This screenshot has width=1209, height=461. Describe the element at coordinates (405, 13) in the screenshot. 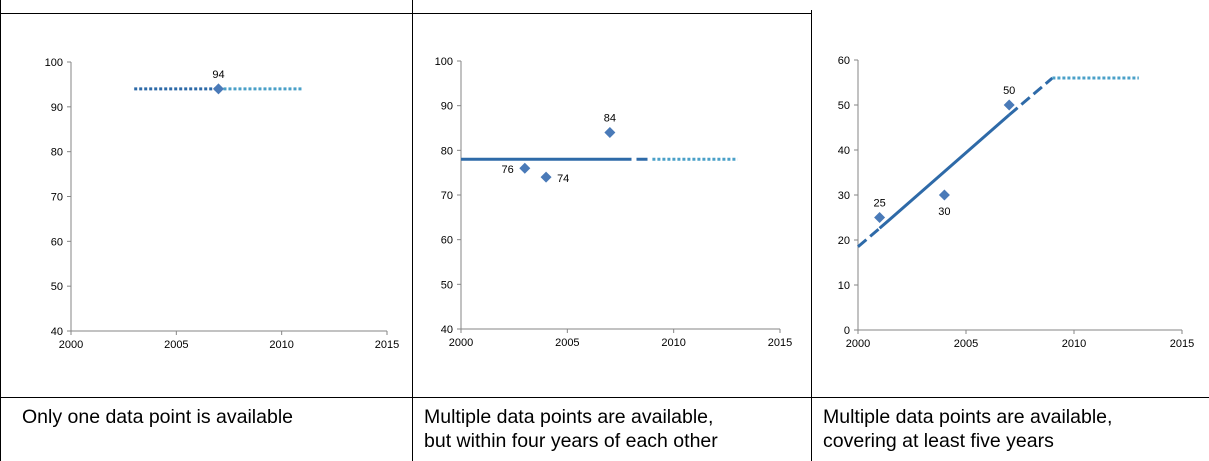

I see `table-border-top` at that location.